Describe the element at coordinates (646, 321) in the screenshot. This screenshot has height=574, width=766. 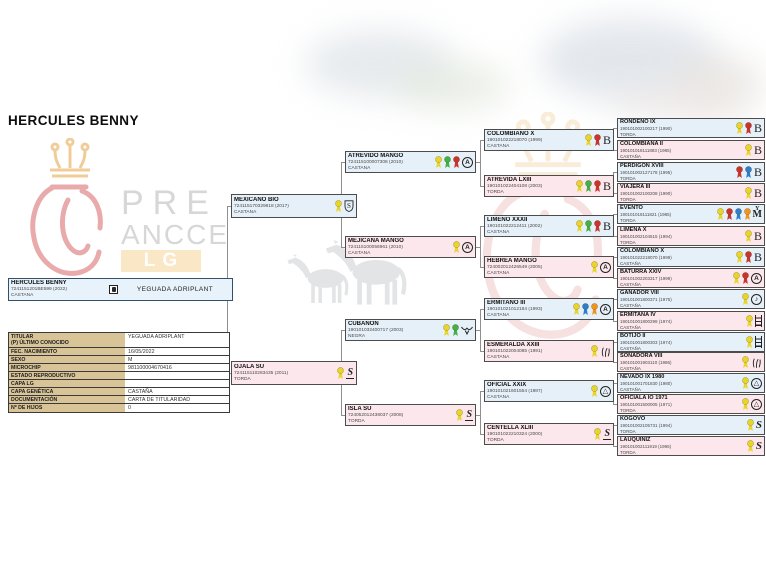
I see `horse-registration: 190101001800299 (1974)` at that location.